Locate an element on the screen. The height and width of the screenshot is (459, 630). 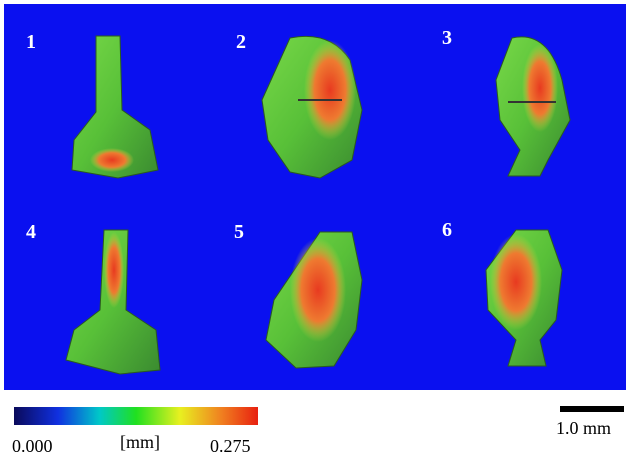
panel-label: 6 is located at coordinates (447, 230).